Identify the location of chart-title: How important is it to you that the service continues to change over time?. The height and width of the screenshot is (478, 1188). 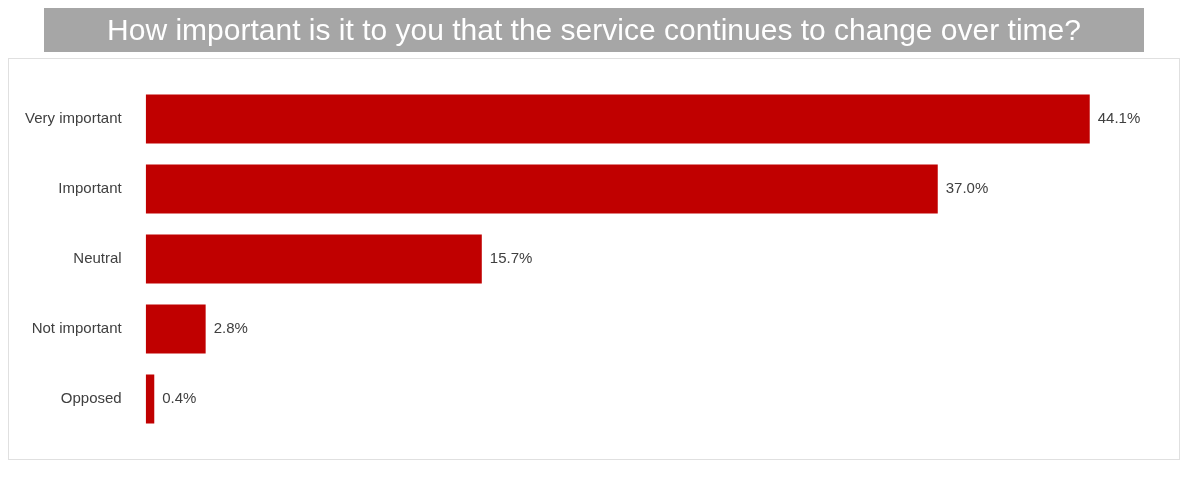
(594, 30).